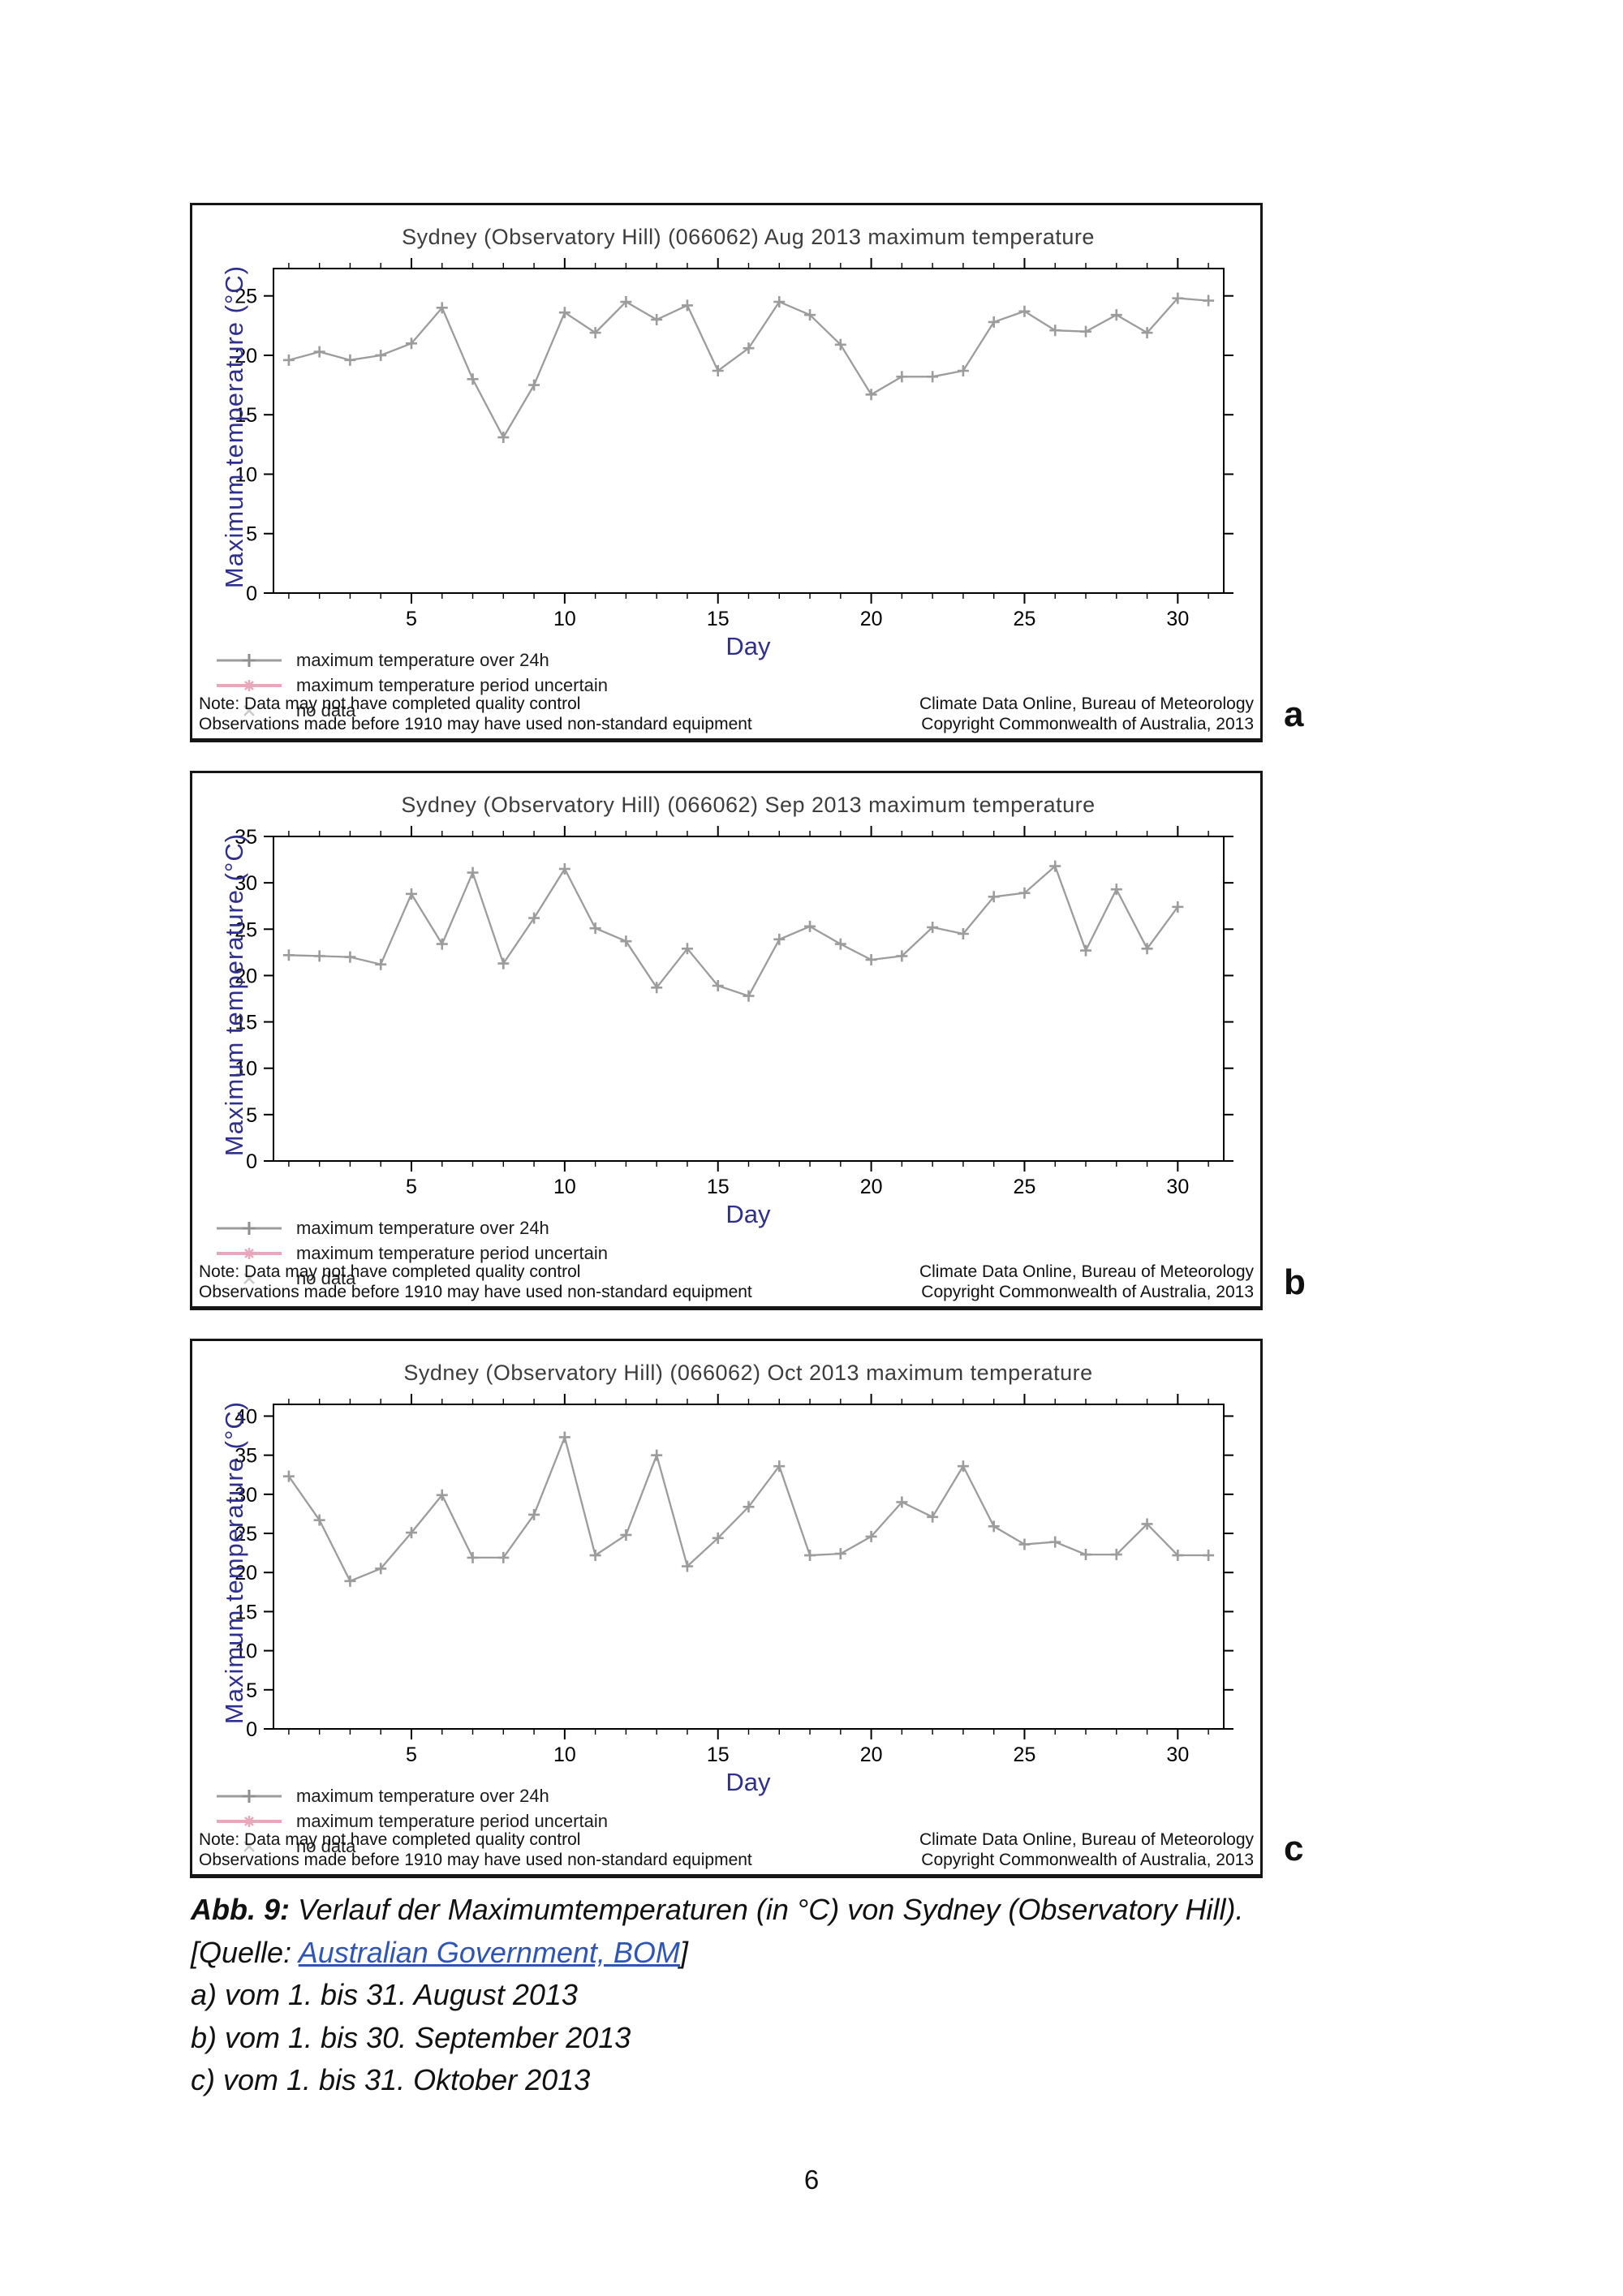 Image resolution: width=1623 pixels, height=2296 pixels. What do you see at coordinates (245, 1952) in the screenshot?
I see `source-prefix: [Quelle:` at bounding box center [245, 1952].